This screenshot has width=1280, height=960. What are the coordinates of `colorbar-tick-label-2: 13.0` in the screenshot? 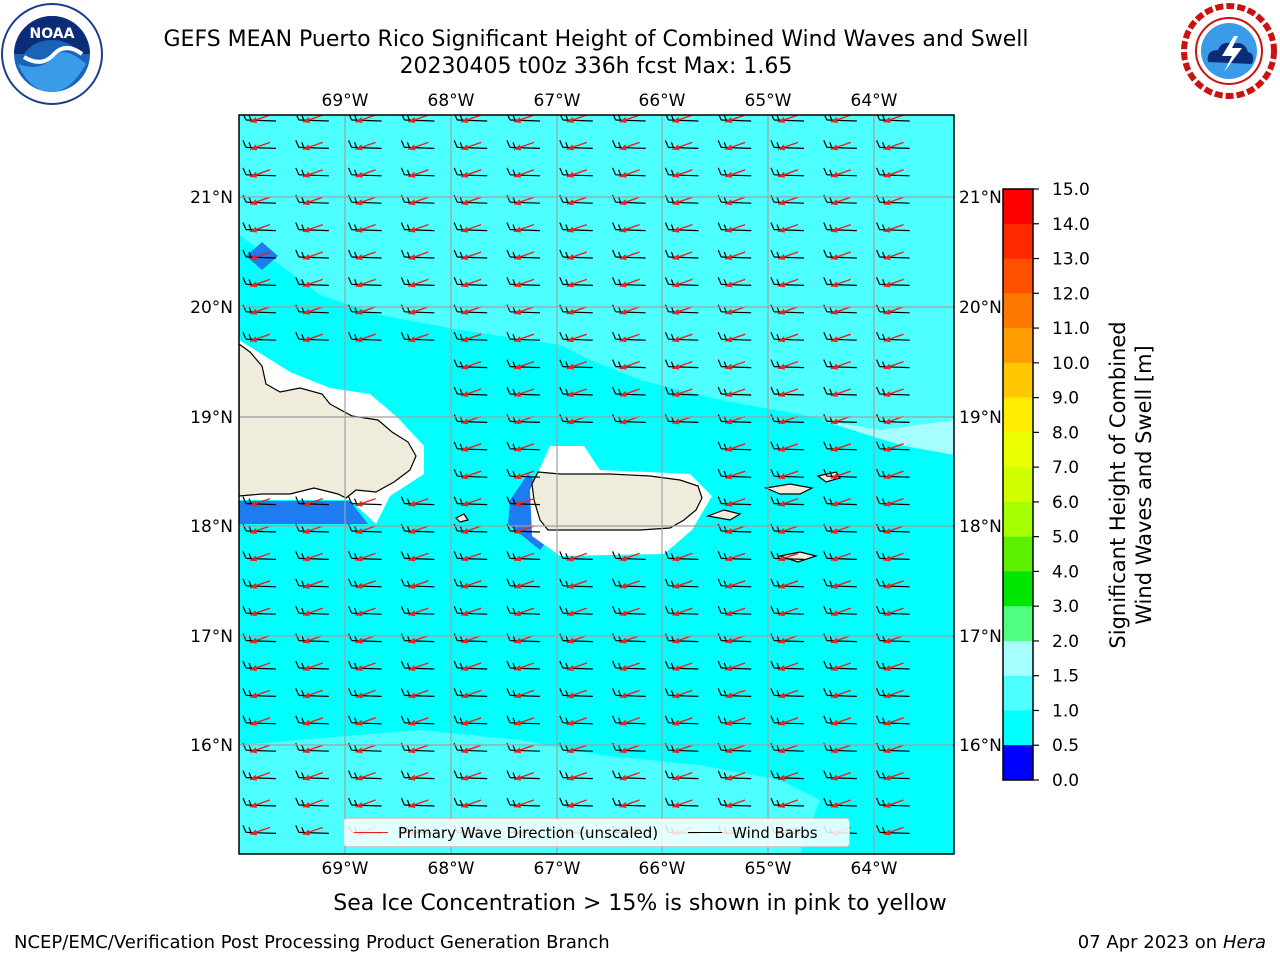 It's located at (1071, 260).